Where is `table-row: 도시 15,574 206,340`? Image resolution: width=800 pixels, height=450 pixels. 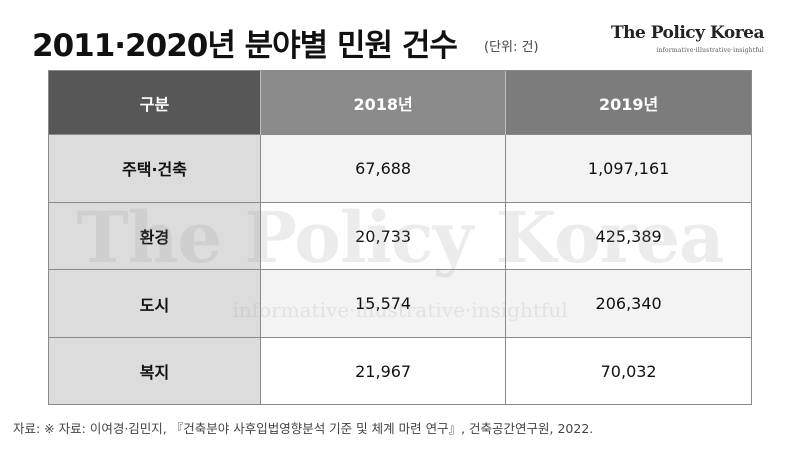 table-row: 도시 15,574 206,340 is located at coordinates (400, 303).